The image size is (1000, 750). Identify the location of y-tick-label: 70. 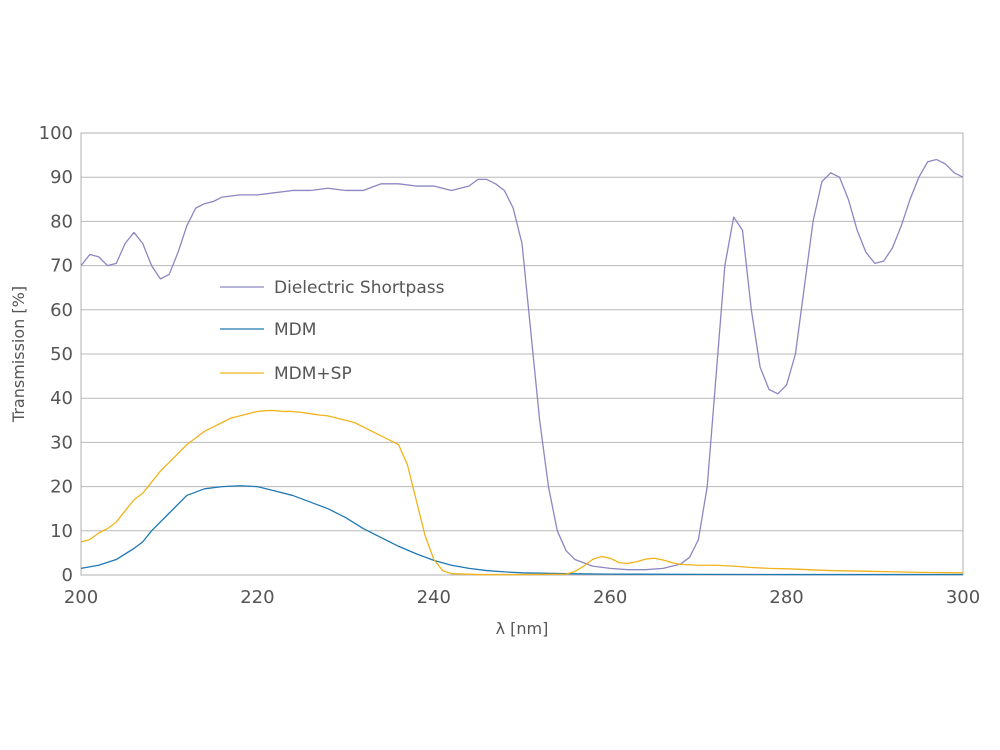
(61, 266).